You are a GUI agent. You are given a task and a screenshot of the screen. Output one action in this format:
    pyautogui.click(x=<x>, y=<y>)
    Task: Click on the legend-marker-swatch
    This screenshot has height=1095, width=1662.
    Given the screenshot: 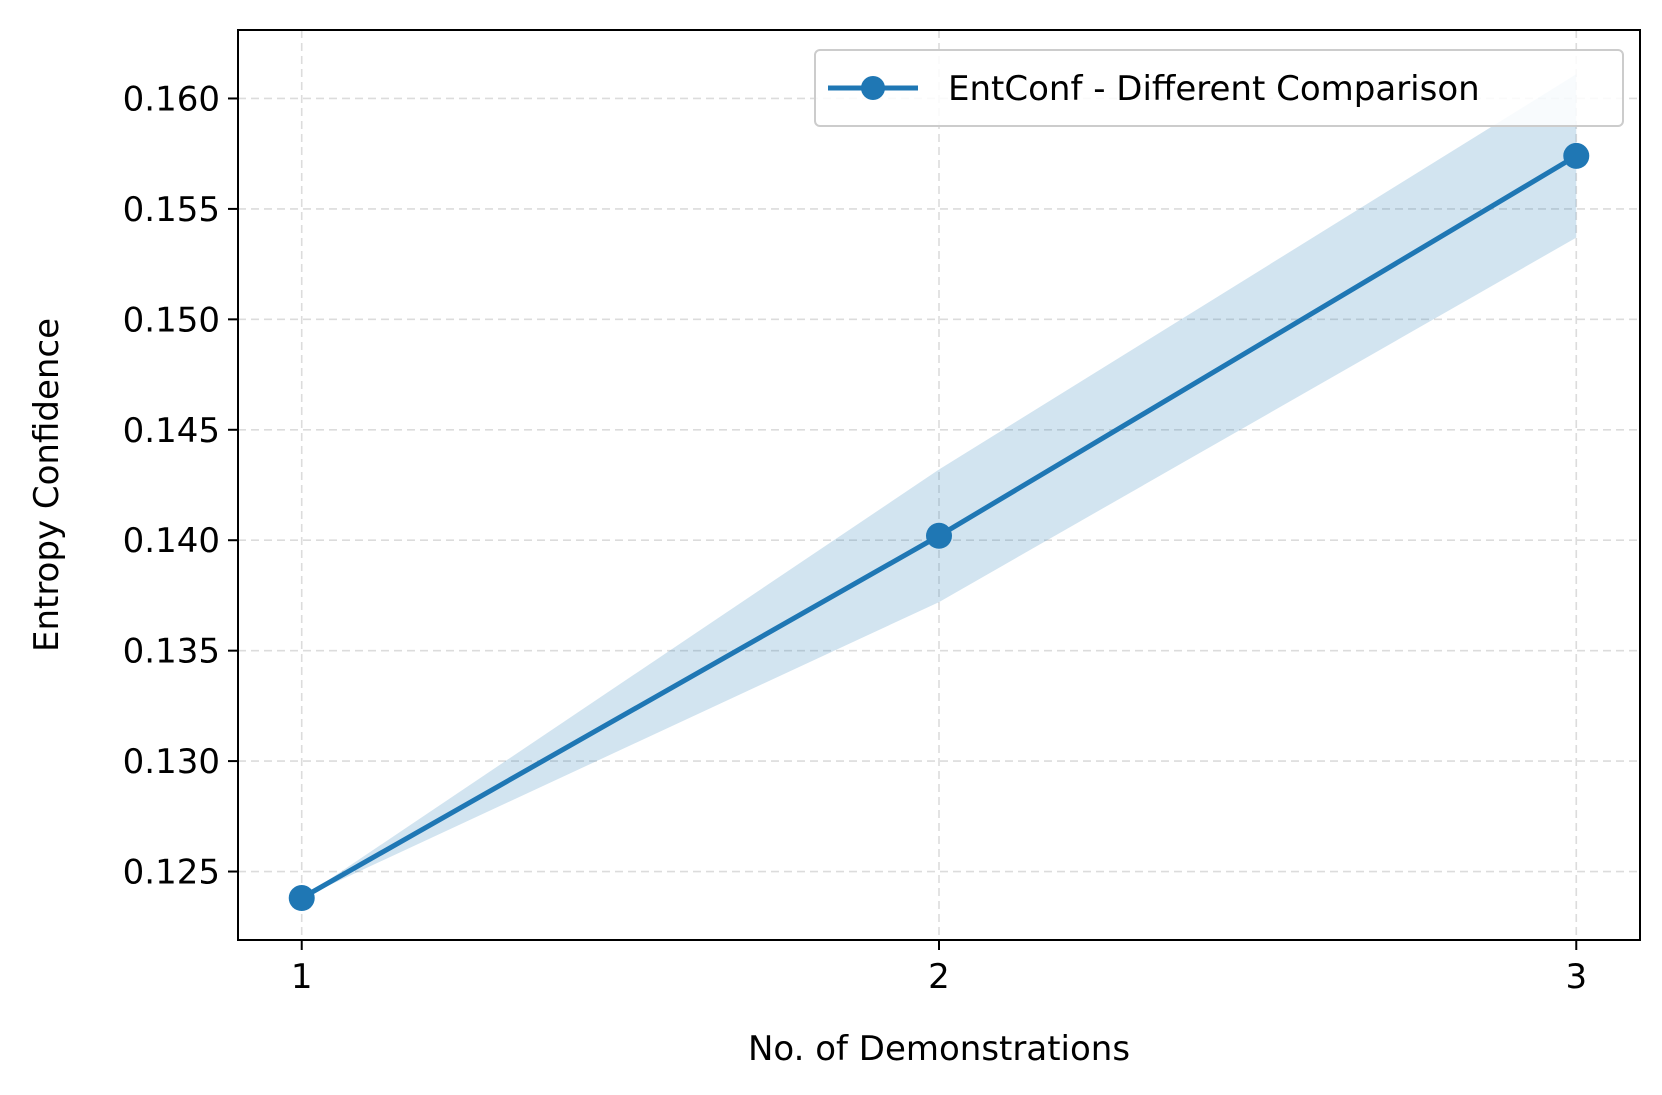 What is the action you would take?
    pyautogui.click(x=873, y=88)
    